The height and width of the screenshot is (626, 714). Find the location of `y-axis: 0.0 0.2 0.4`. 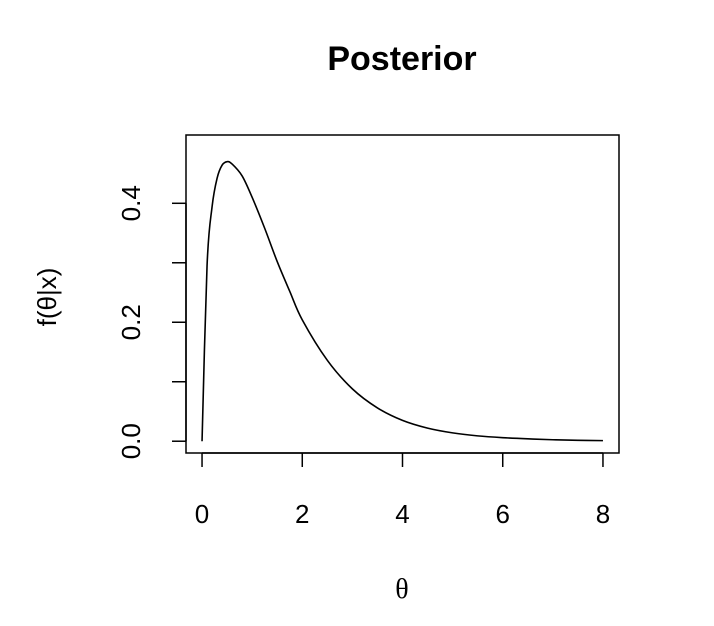

y-axis: 0.0 0.2 0.4 is located at coordinates (151, 322).